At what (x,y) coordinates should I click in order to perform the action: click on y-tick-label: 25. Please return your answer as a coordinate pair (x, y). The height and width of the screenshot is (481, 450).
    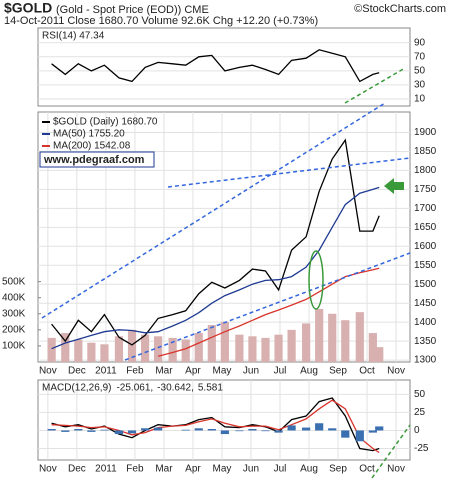
    Looking at the image, I should click on (420, 412).